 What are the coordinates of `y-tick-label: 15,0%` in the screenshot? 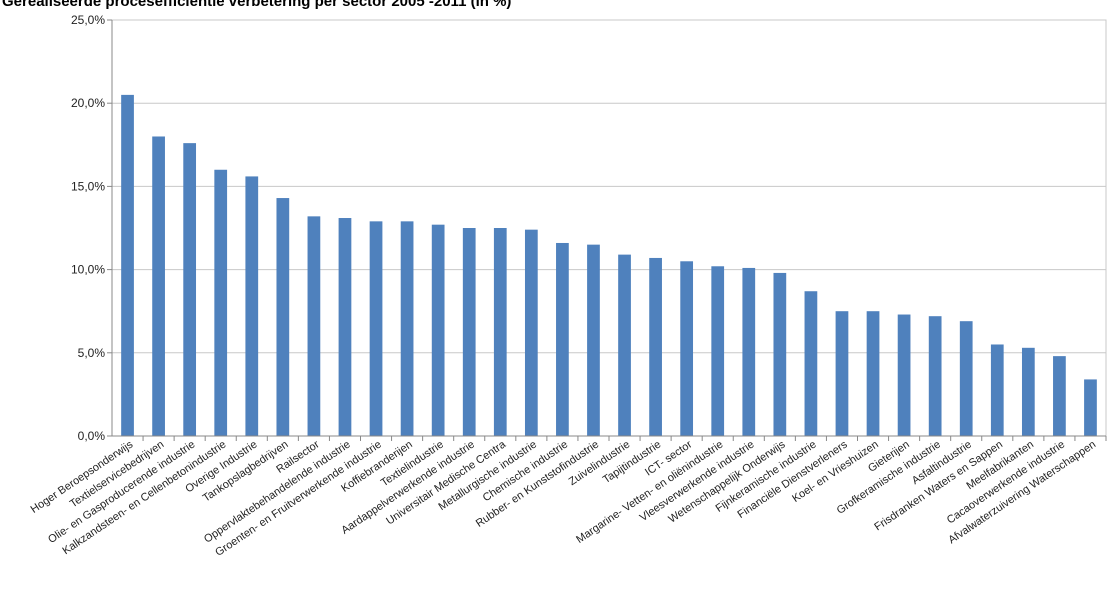 It's located at (88, 186).